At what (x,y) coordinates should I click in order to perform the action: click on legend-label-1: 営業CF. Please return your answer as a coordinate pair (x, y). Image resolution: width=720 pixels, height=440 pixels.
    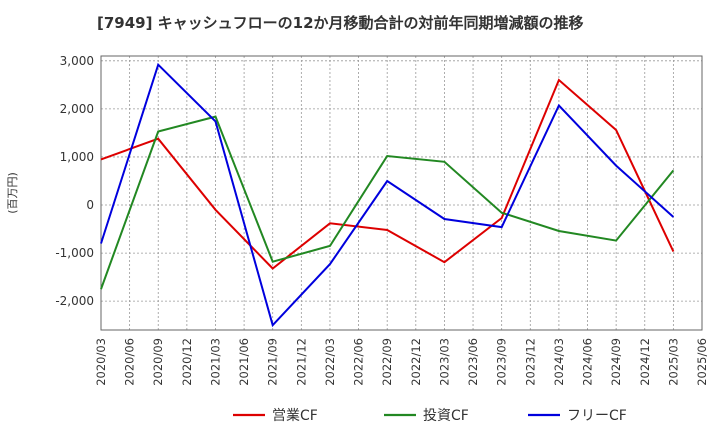
    Looking at the image, I should click on (295, 416).